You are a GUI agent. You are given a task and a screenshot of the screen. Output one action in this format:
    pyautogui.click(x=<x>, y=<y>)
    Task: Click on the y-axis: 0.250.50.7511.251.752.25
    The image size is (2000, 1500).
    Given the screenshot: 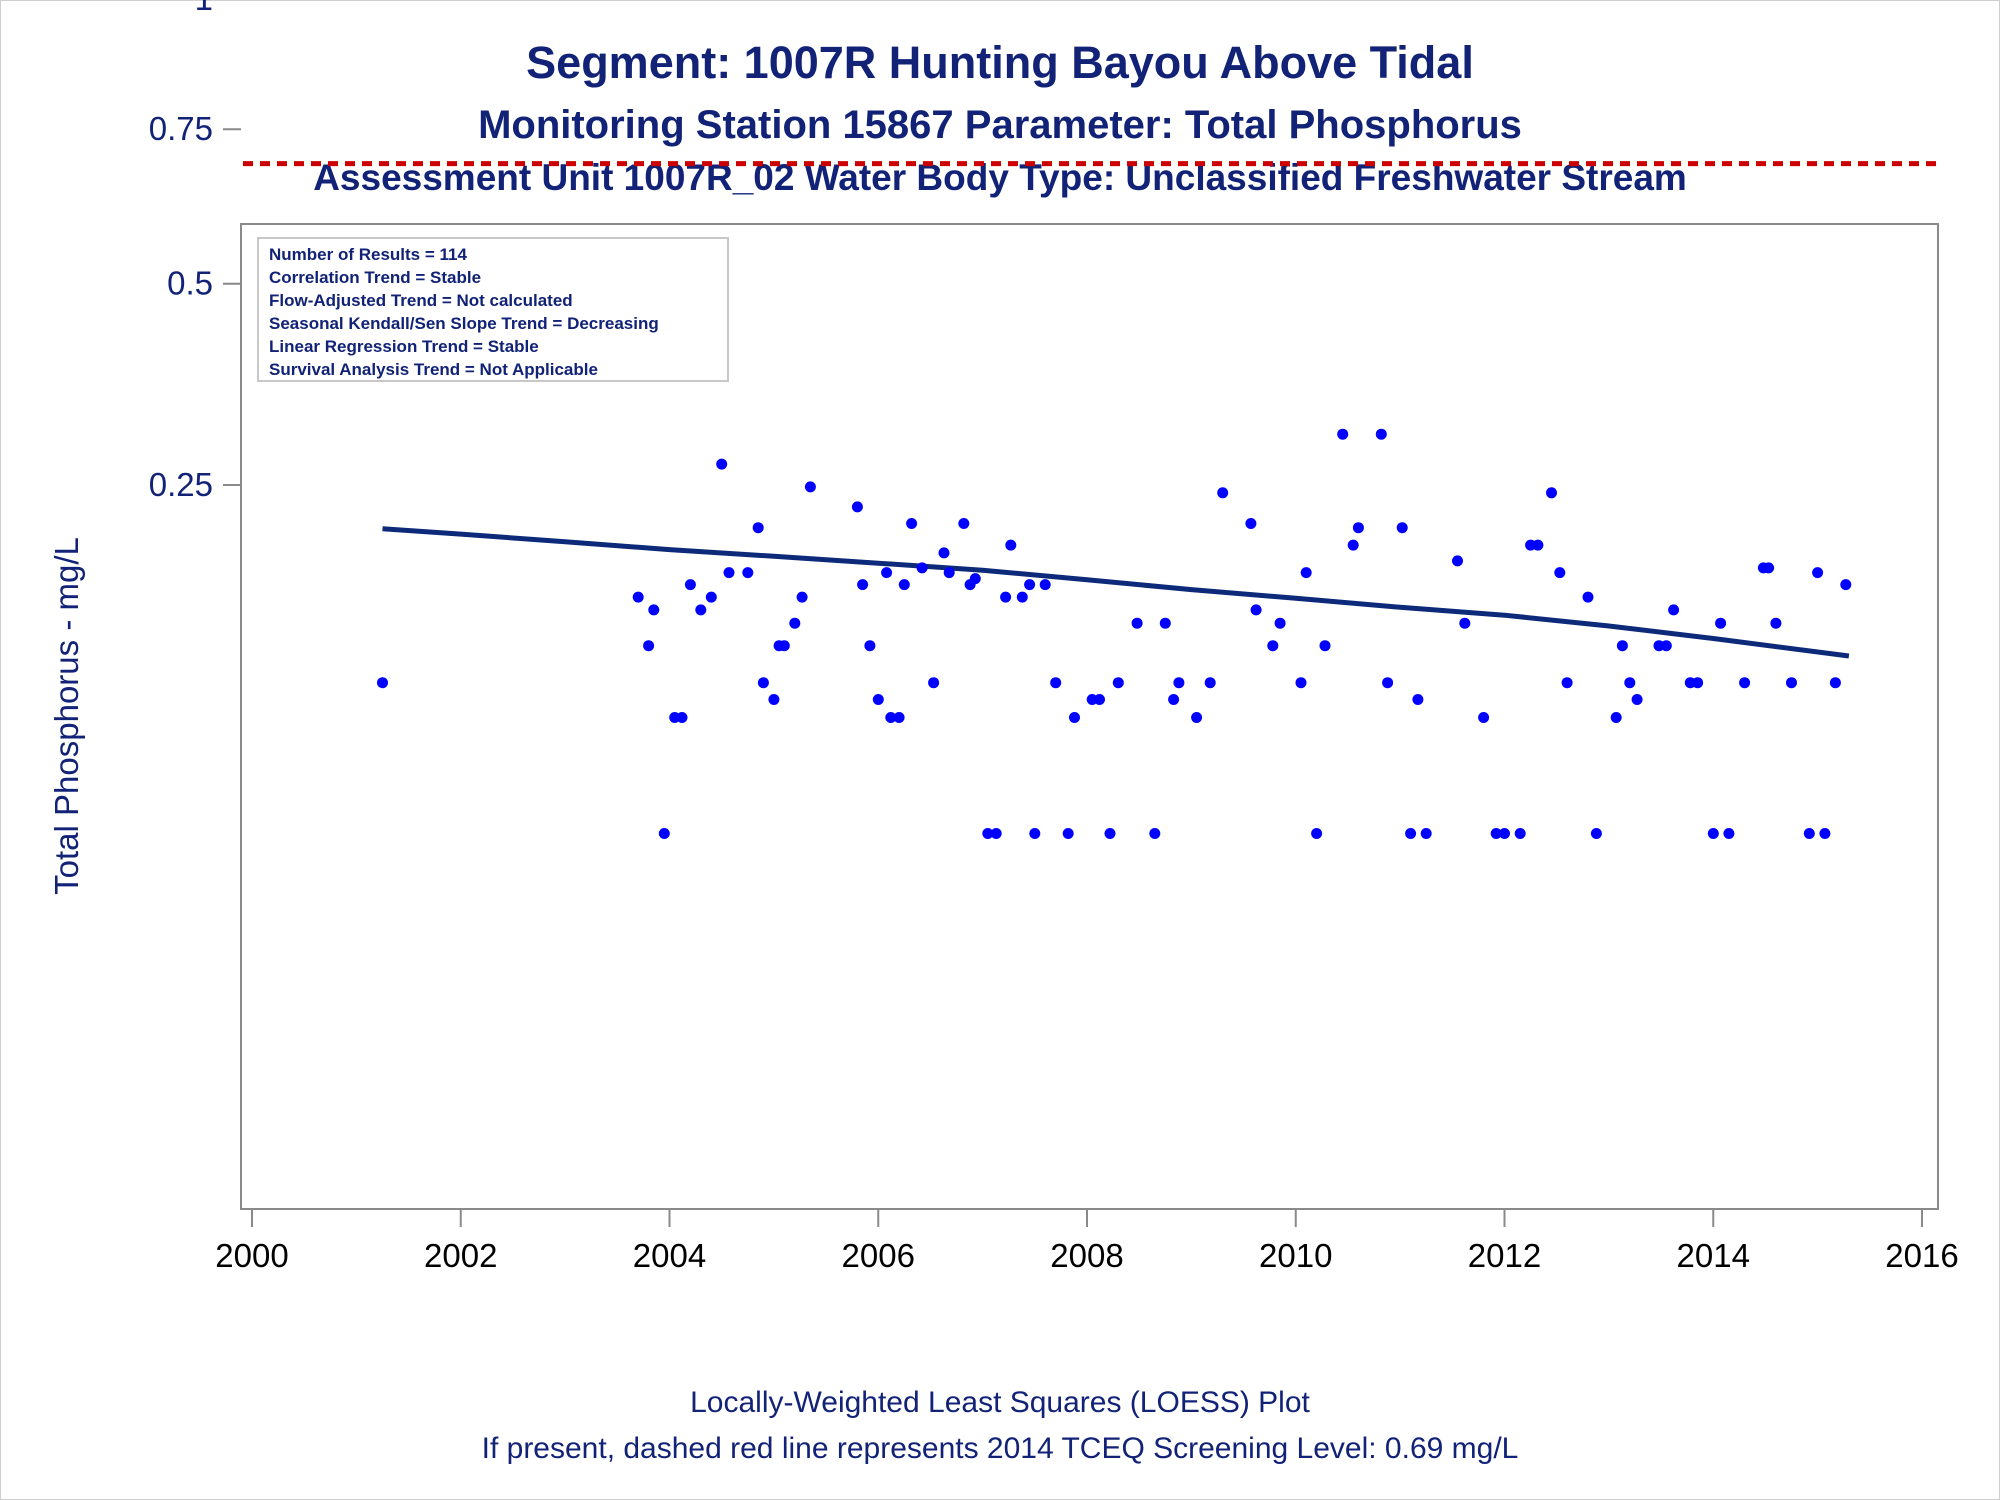 What is the action you would take?
    pyautogui.click(x=195, y=251)
    